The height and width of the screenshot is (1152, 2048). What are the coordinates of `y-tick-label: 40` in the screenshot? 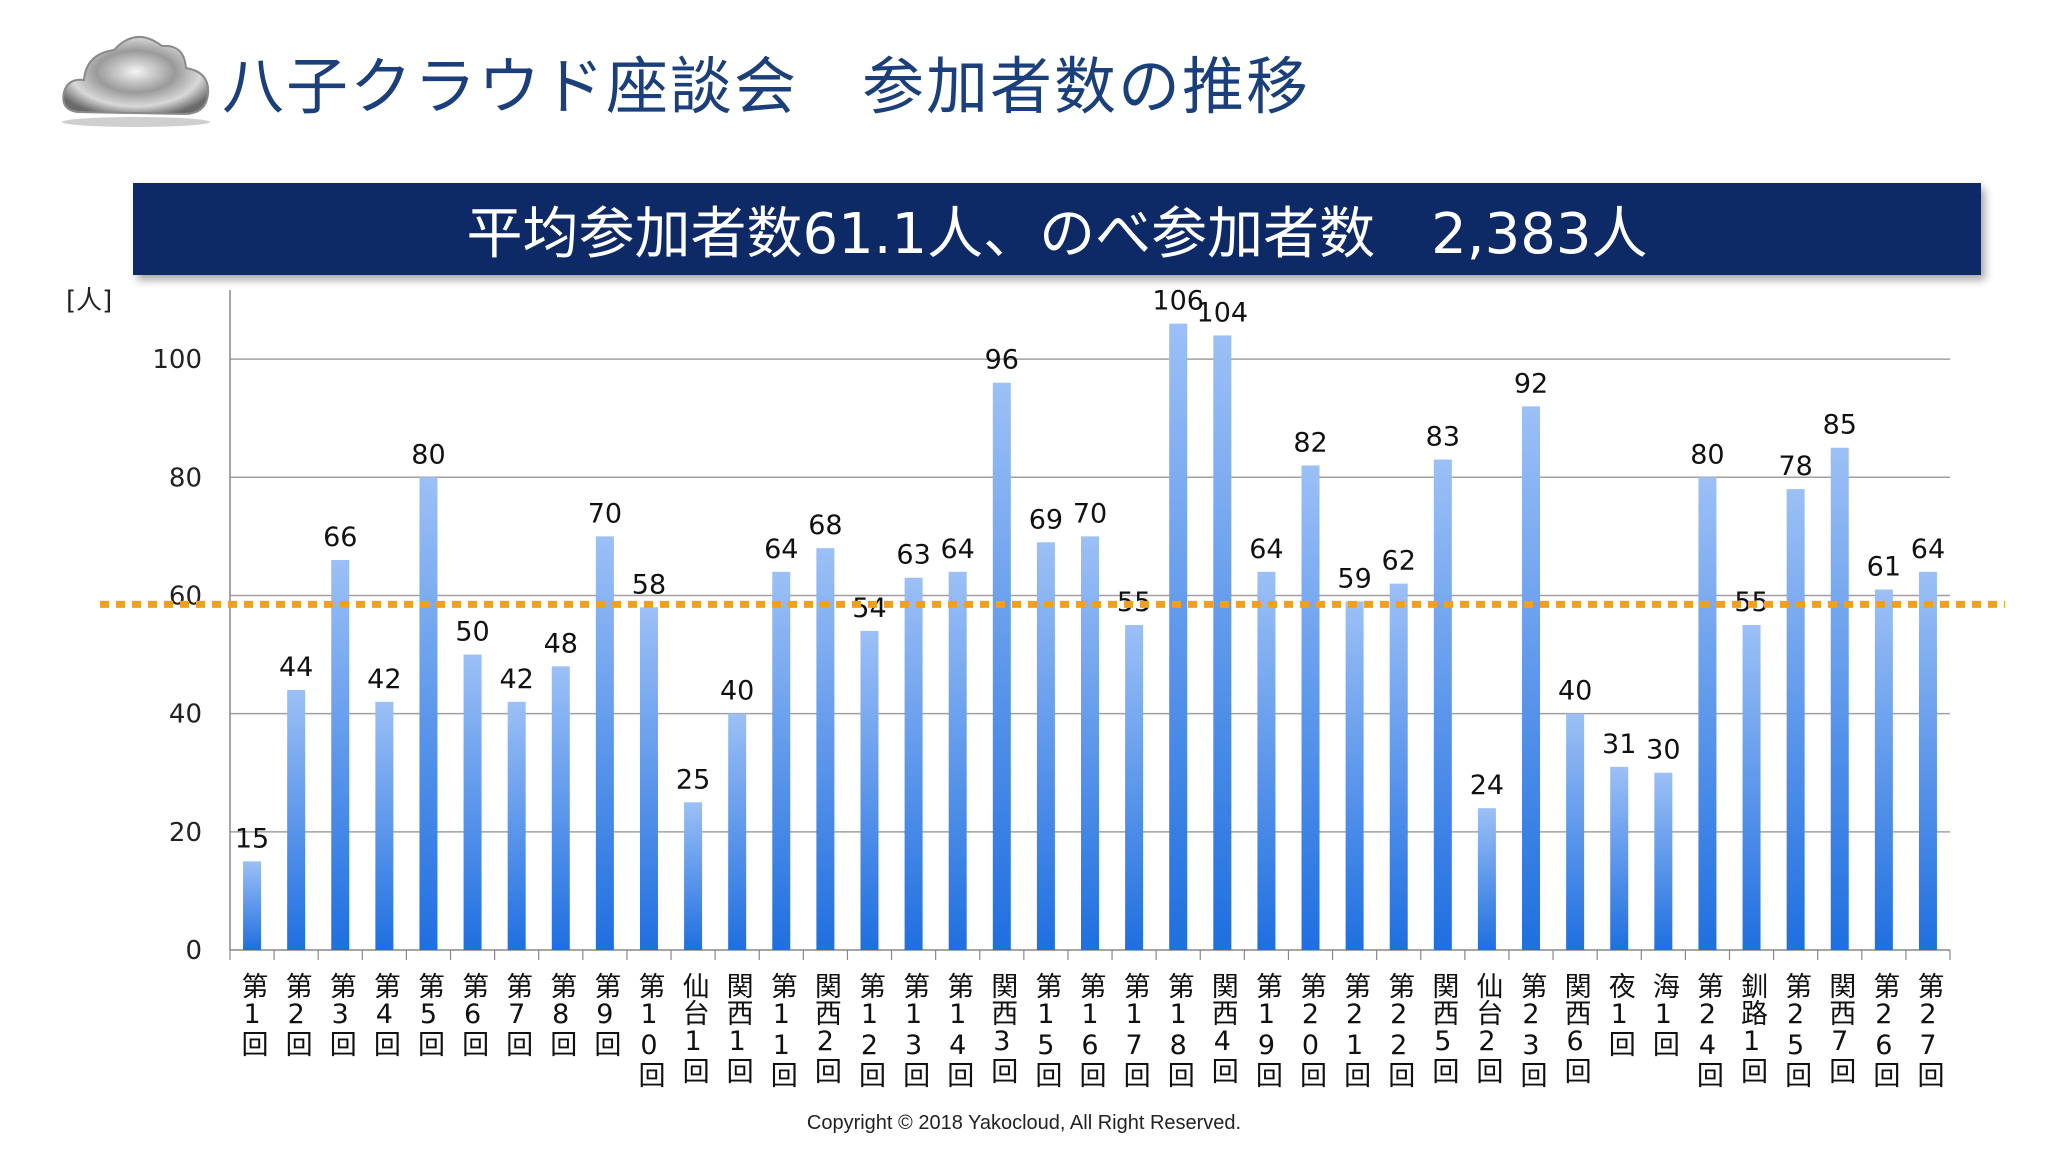 It's located at (185, 715).